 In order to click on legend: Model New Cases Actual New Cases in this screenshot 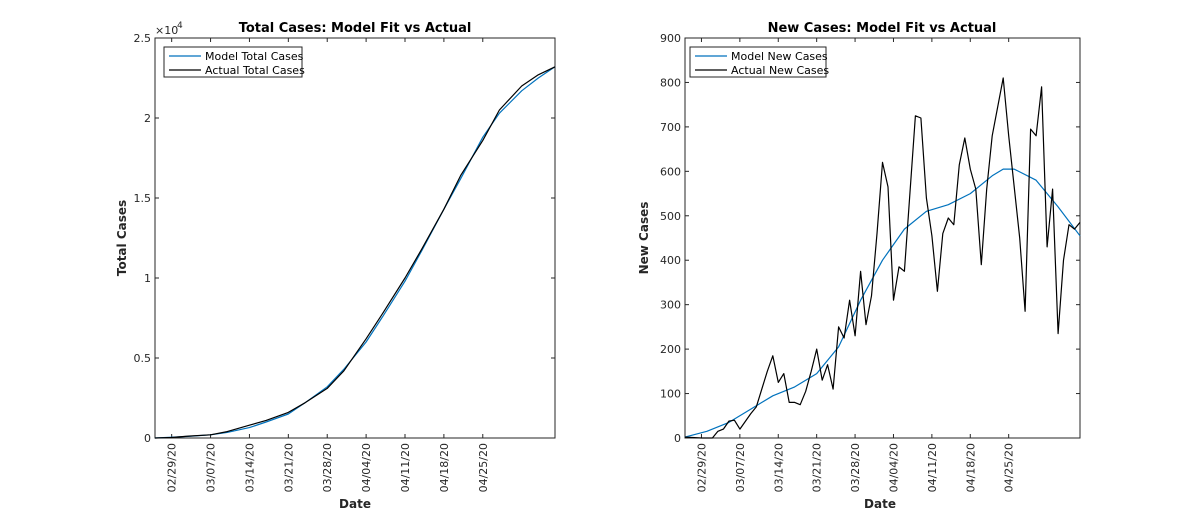, I will do `click(759, 62)`.